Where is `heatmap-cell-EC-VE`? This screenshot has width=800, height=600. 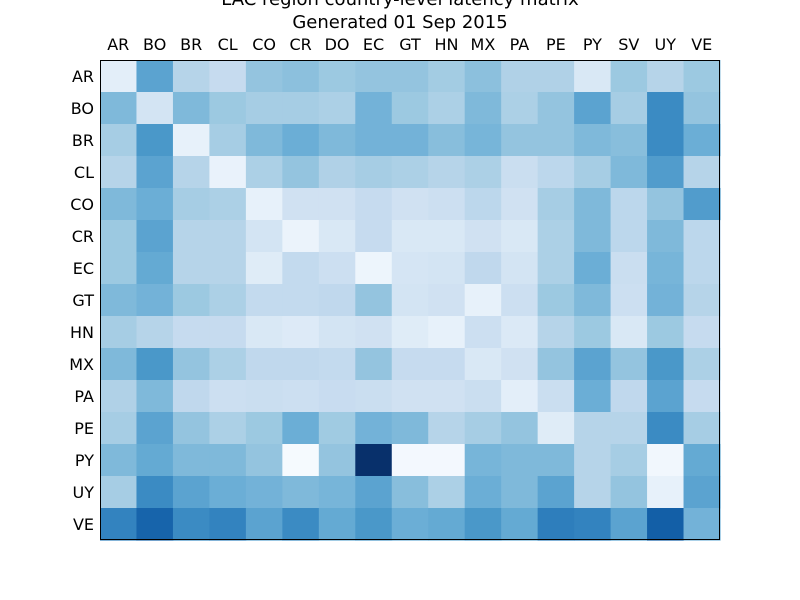
heatmap-cell-EC-VE is located at coordinates (702, 268).